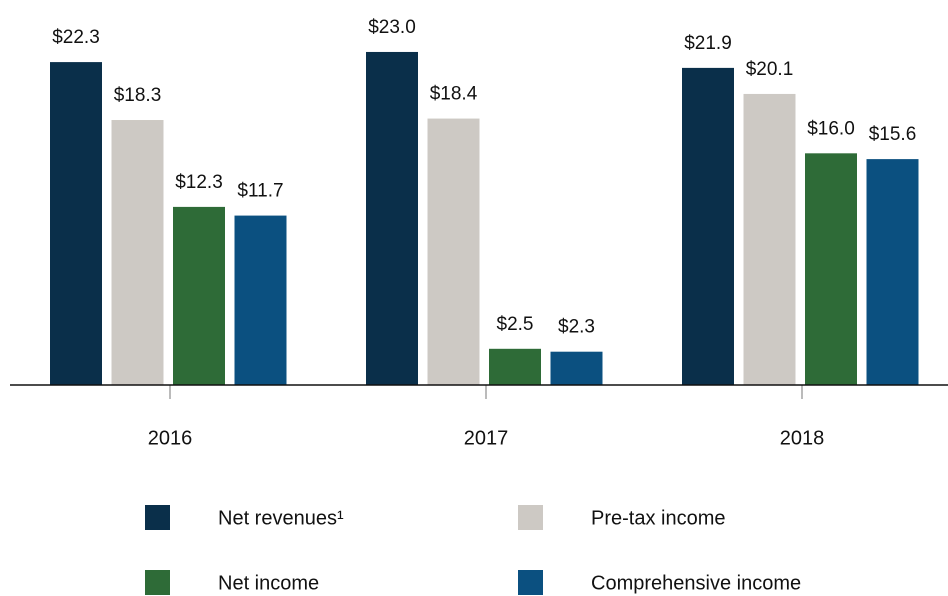 This screenshot has height=596, width=948. What do you see at coordinates (576, 327) in the screenshot?
I see `value-label: $2.3` at bounding box center [576, 327].